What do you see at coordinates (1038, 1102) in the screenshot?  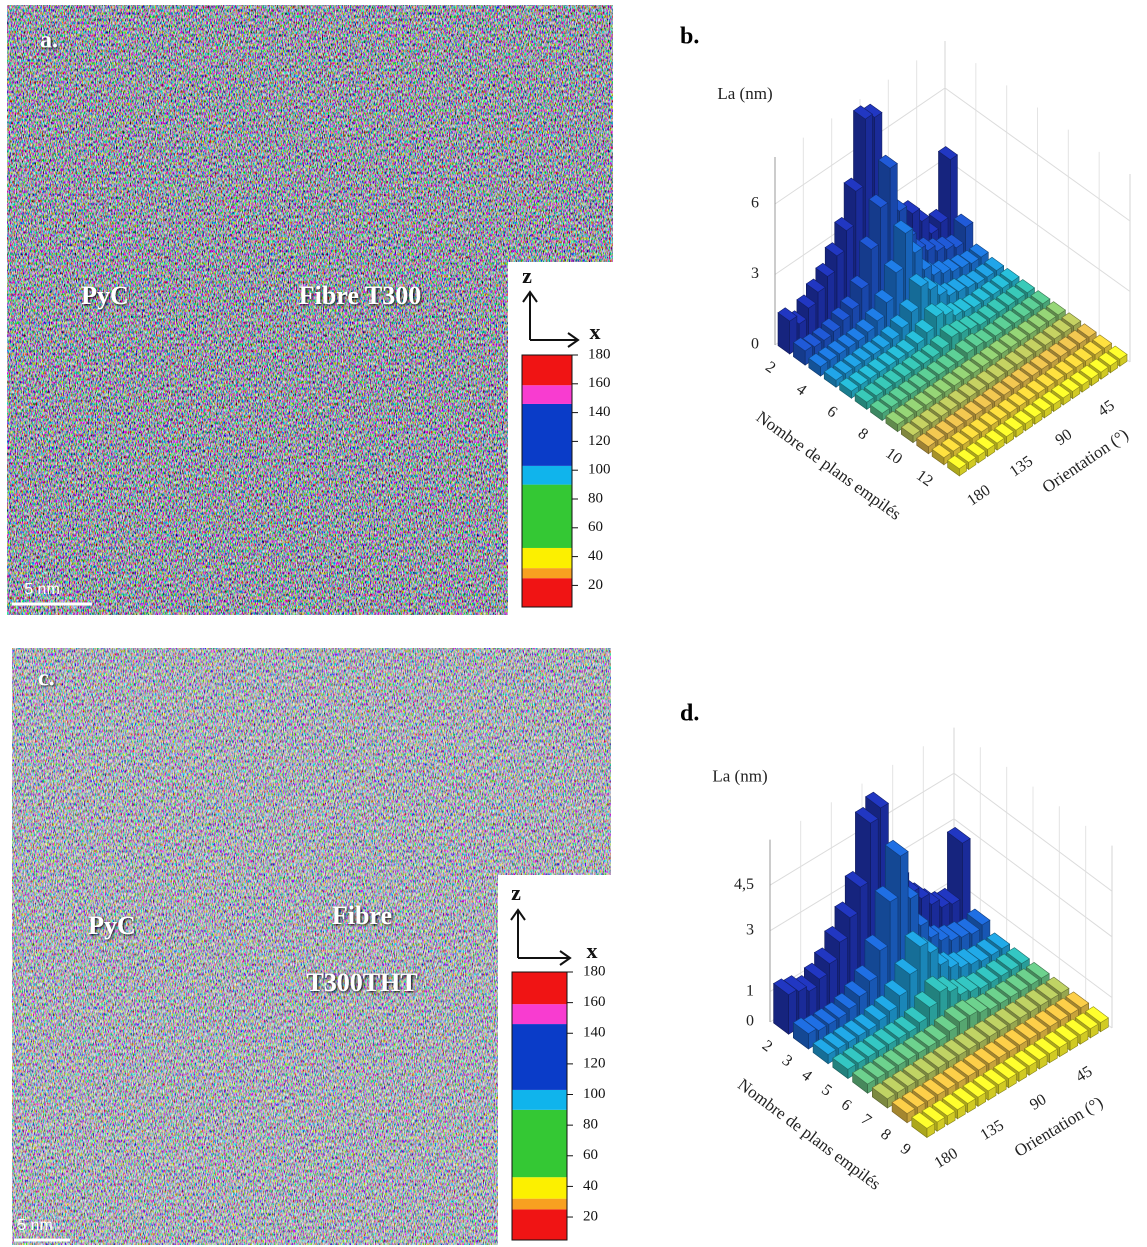 I see `y-tick-label: 90` at bounding box center [1038, 1102].